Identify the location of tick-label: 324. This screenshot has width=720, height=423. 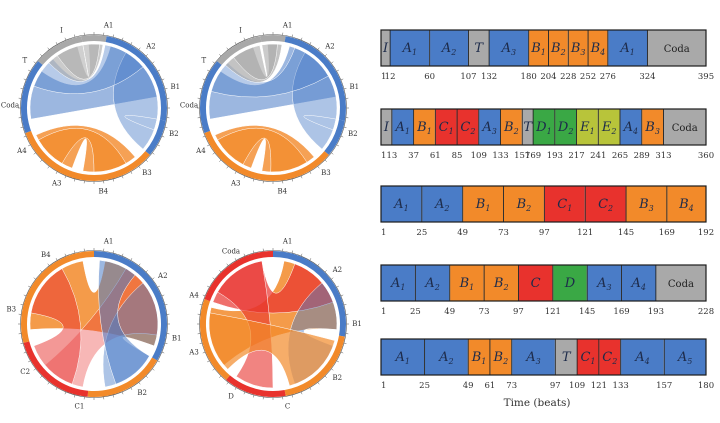
(647, 77).